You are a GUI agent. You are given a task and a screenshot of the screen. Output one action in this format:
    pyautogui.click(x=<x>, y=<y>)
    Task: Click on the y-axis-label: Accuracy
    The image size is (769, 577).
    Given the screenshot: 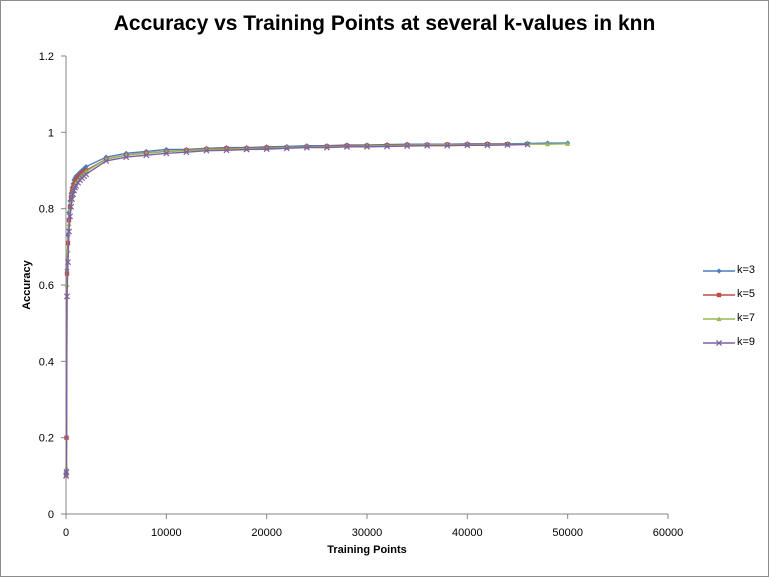 What is the action you would take?
    pyautogui.click(x=27, y=285)
    